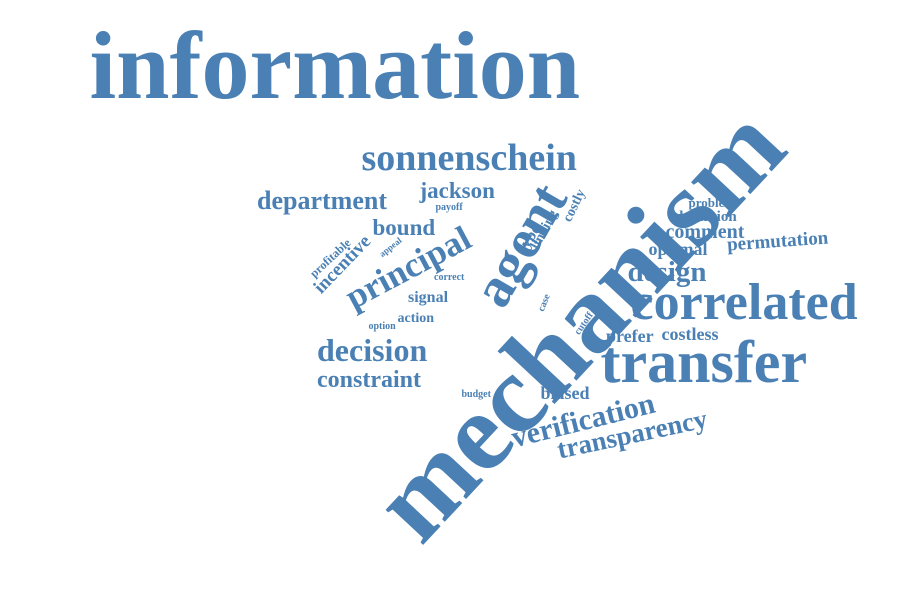 The width and height of the screenshot is (900, 608). What do you see at coordinates (630, 336) in the screenshot?
I see `word-prefer: prefer` at bounding box center [630, 336].